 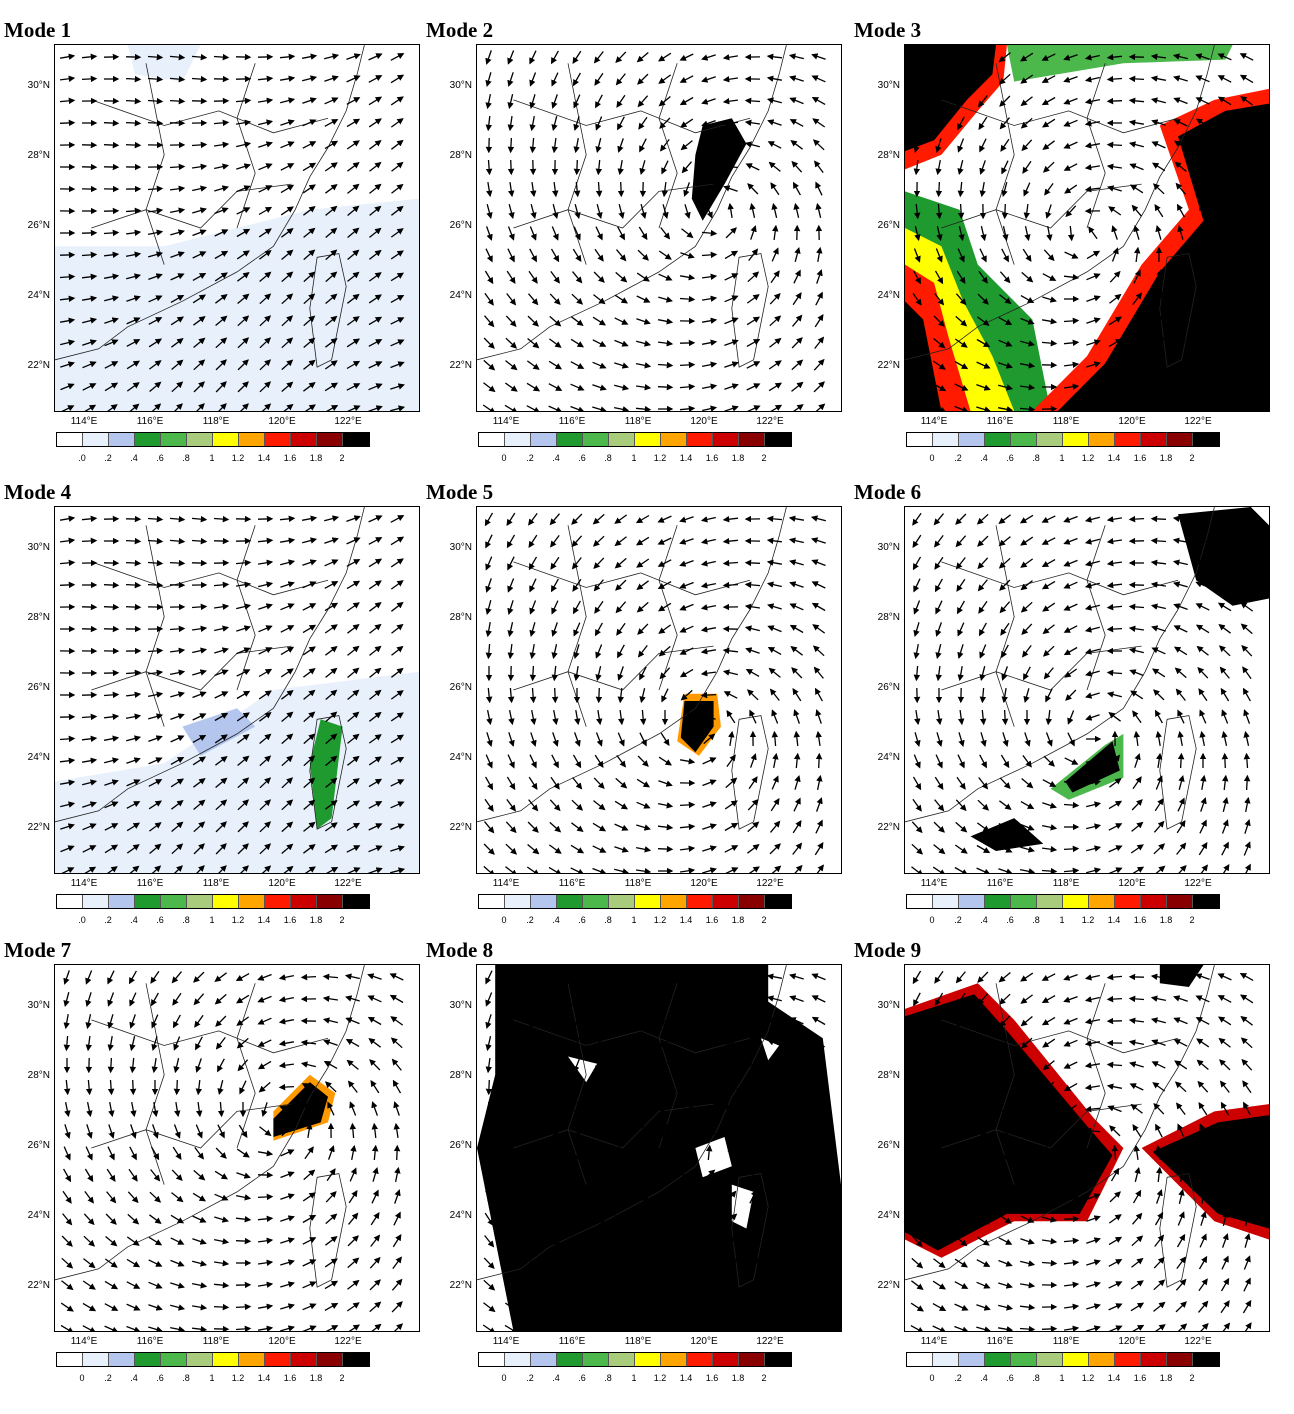 What do you see at coordinates (712, 920) in the screenshot?
I see `colorbar-tick-label: 1.6` at bounding box center [712, 920].